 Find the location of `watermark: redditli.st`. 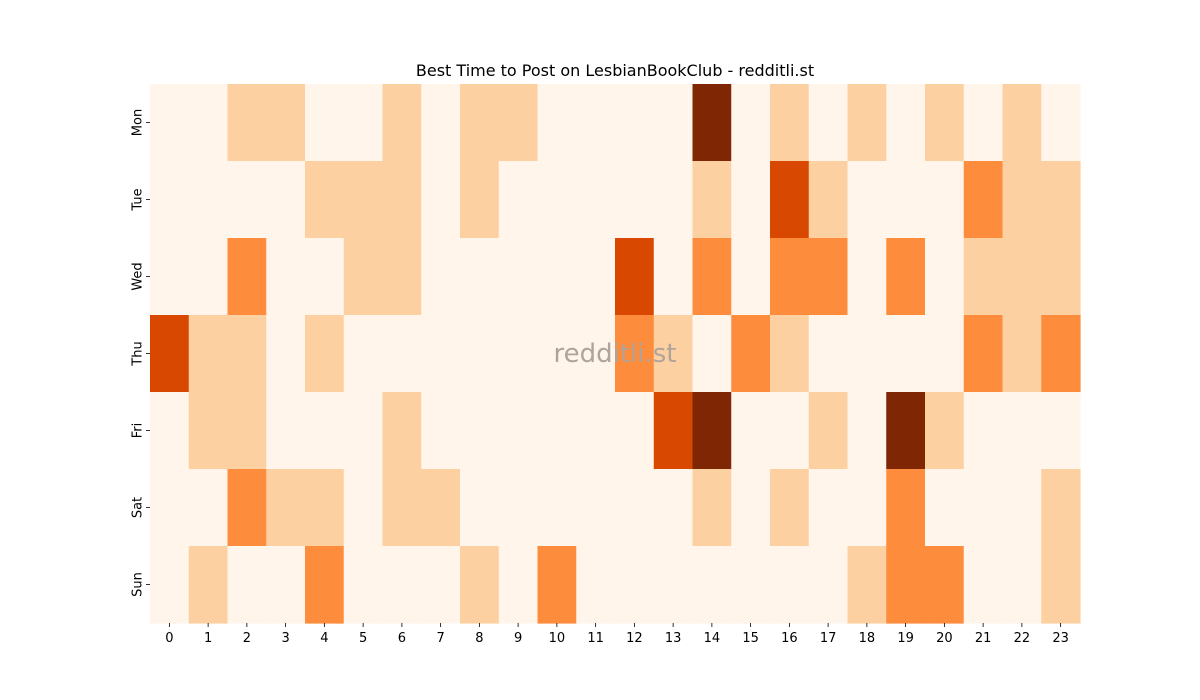

watermark: redditli.st is located at coordinates (615, 354).